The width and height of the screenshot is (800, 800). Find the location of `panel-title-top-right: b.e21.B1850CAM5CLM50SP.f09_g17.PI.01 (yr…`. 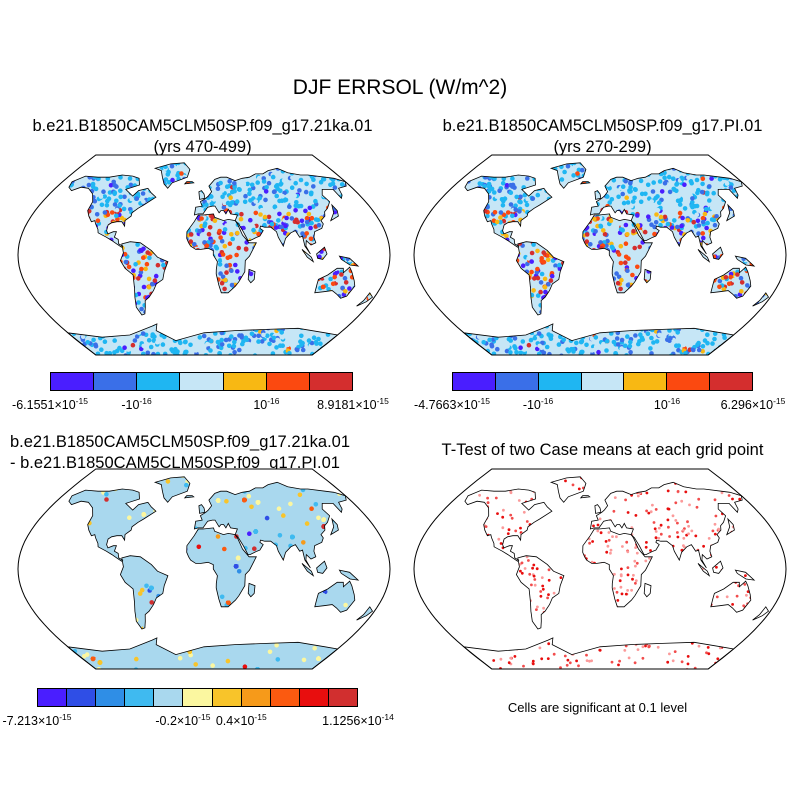

panel-title-top-right: b.e21.B1850CAM5CLM50SP.f09_g17.PI.01 (yr… is located at coordinates (600, 137).